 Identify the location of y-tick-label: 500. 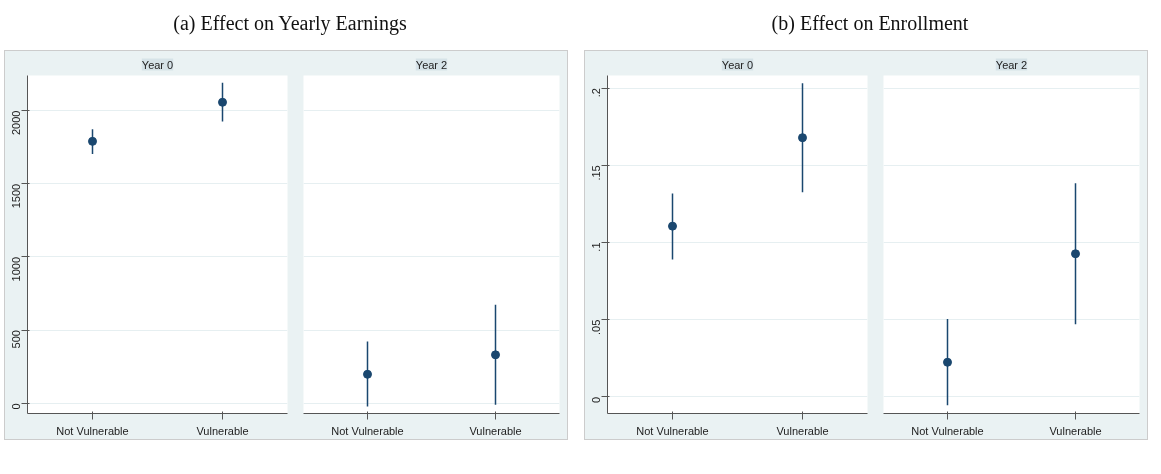
(16, 339).